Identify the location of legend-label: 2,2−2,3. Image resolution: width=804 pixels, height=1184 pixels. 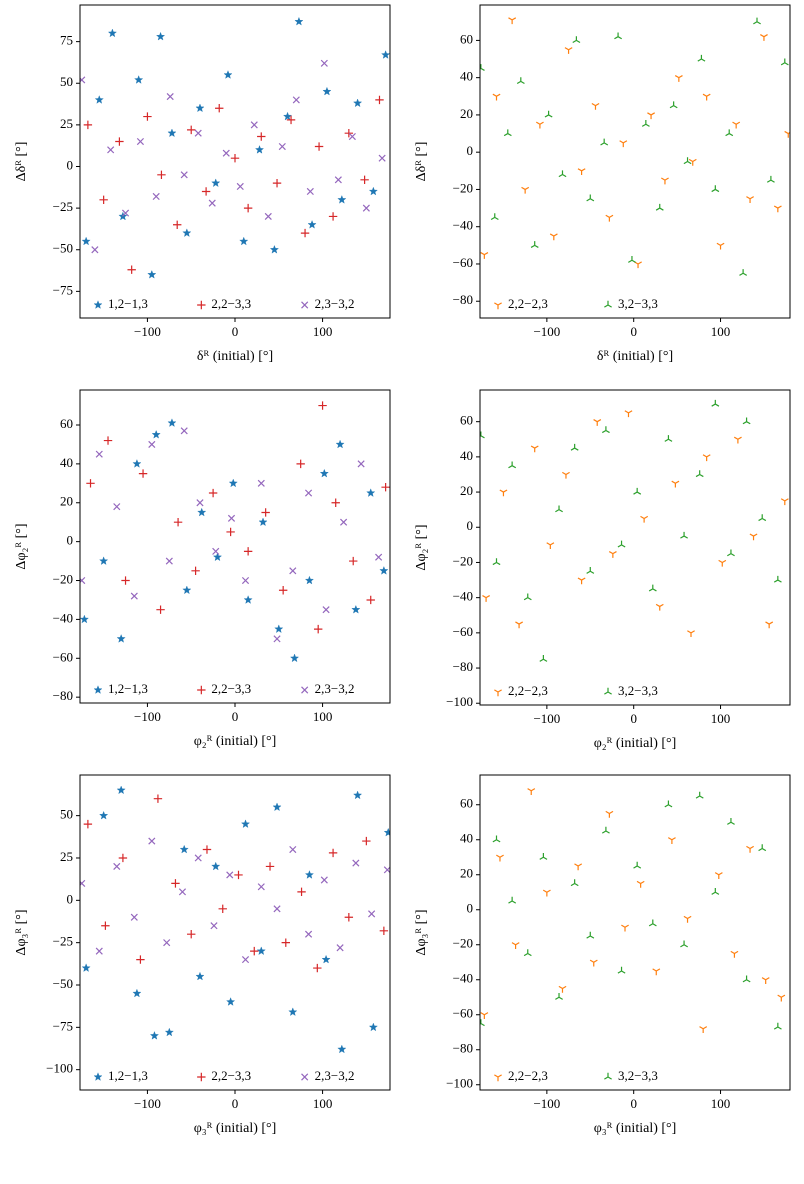
(528, 303).